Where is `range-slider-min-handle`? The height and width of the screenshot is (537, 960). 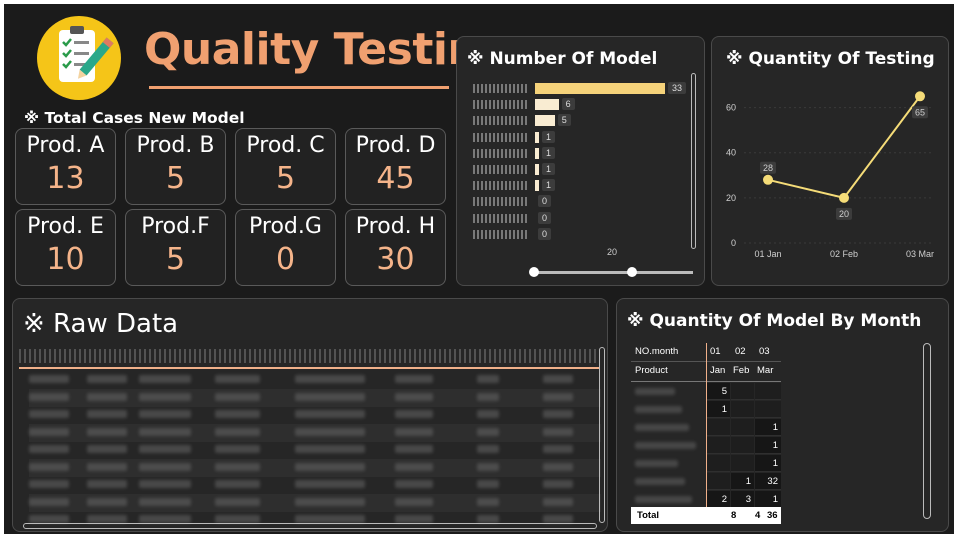 range-slider-min-handle is located at coordinates (534, 272).